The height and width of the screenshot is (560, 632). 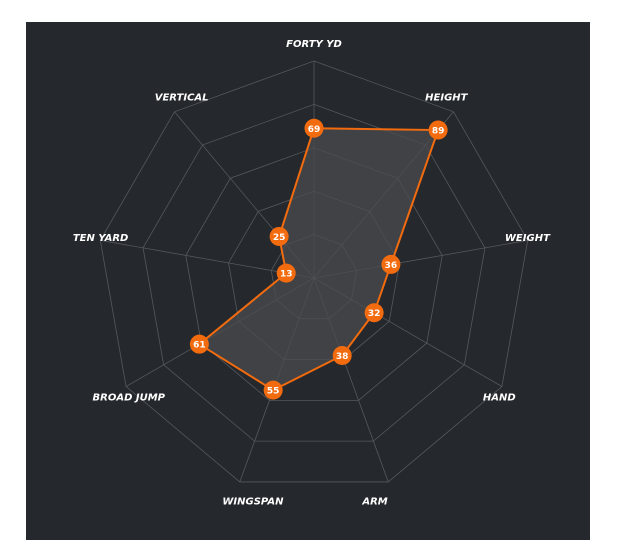 I want to click on data-label: 61, so click(x=199, y=346).